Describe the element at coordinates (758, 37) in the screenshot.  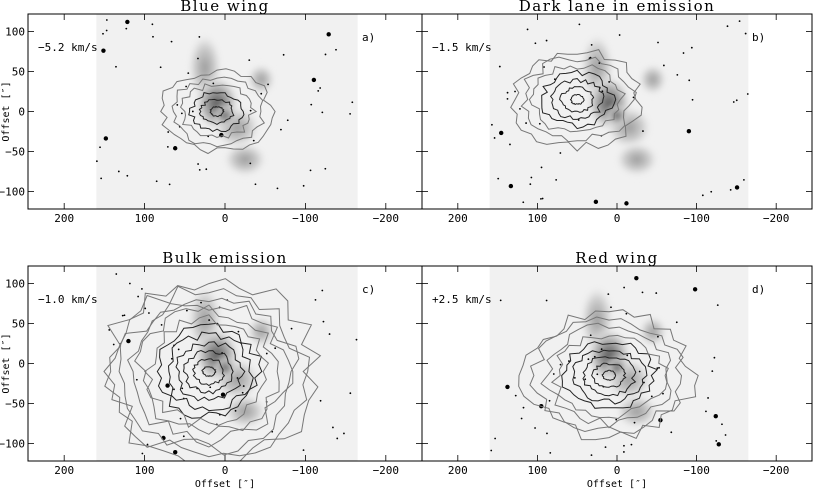
I see `panel-letter-b: b)` at that location.